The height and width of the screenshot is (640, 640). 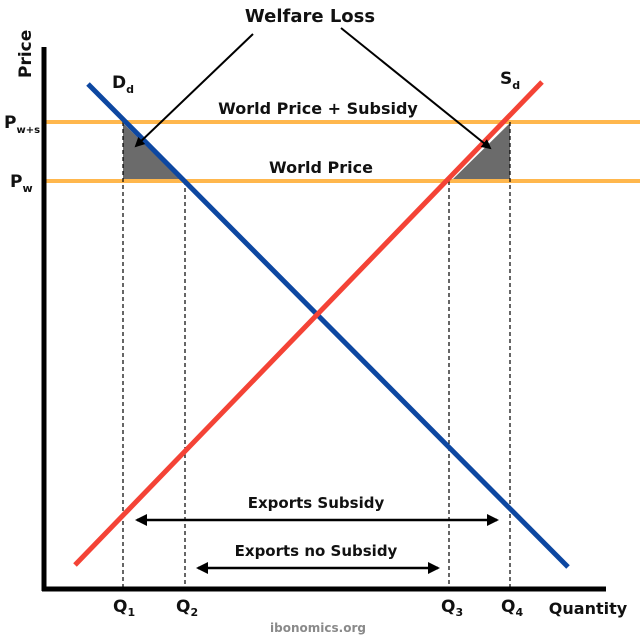 What do you see at coordinates (316, 503) in the screenshot?
I see `exports-subsidy-label: Exports Subsidy` at bounding box center [316, 503].